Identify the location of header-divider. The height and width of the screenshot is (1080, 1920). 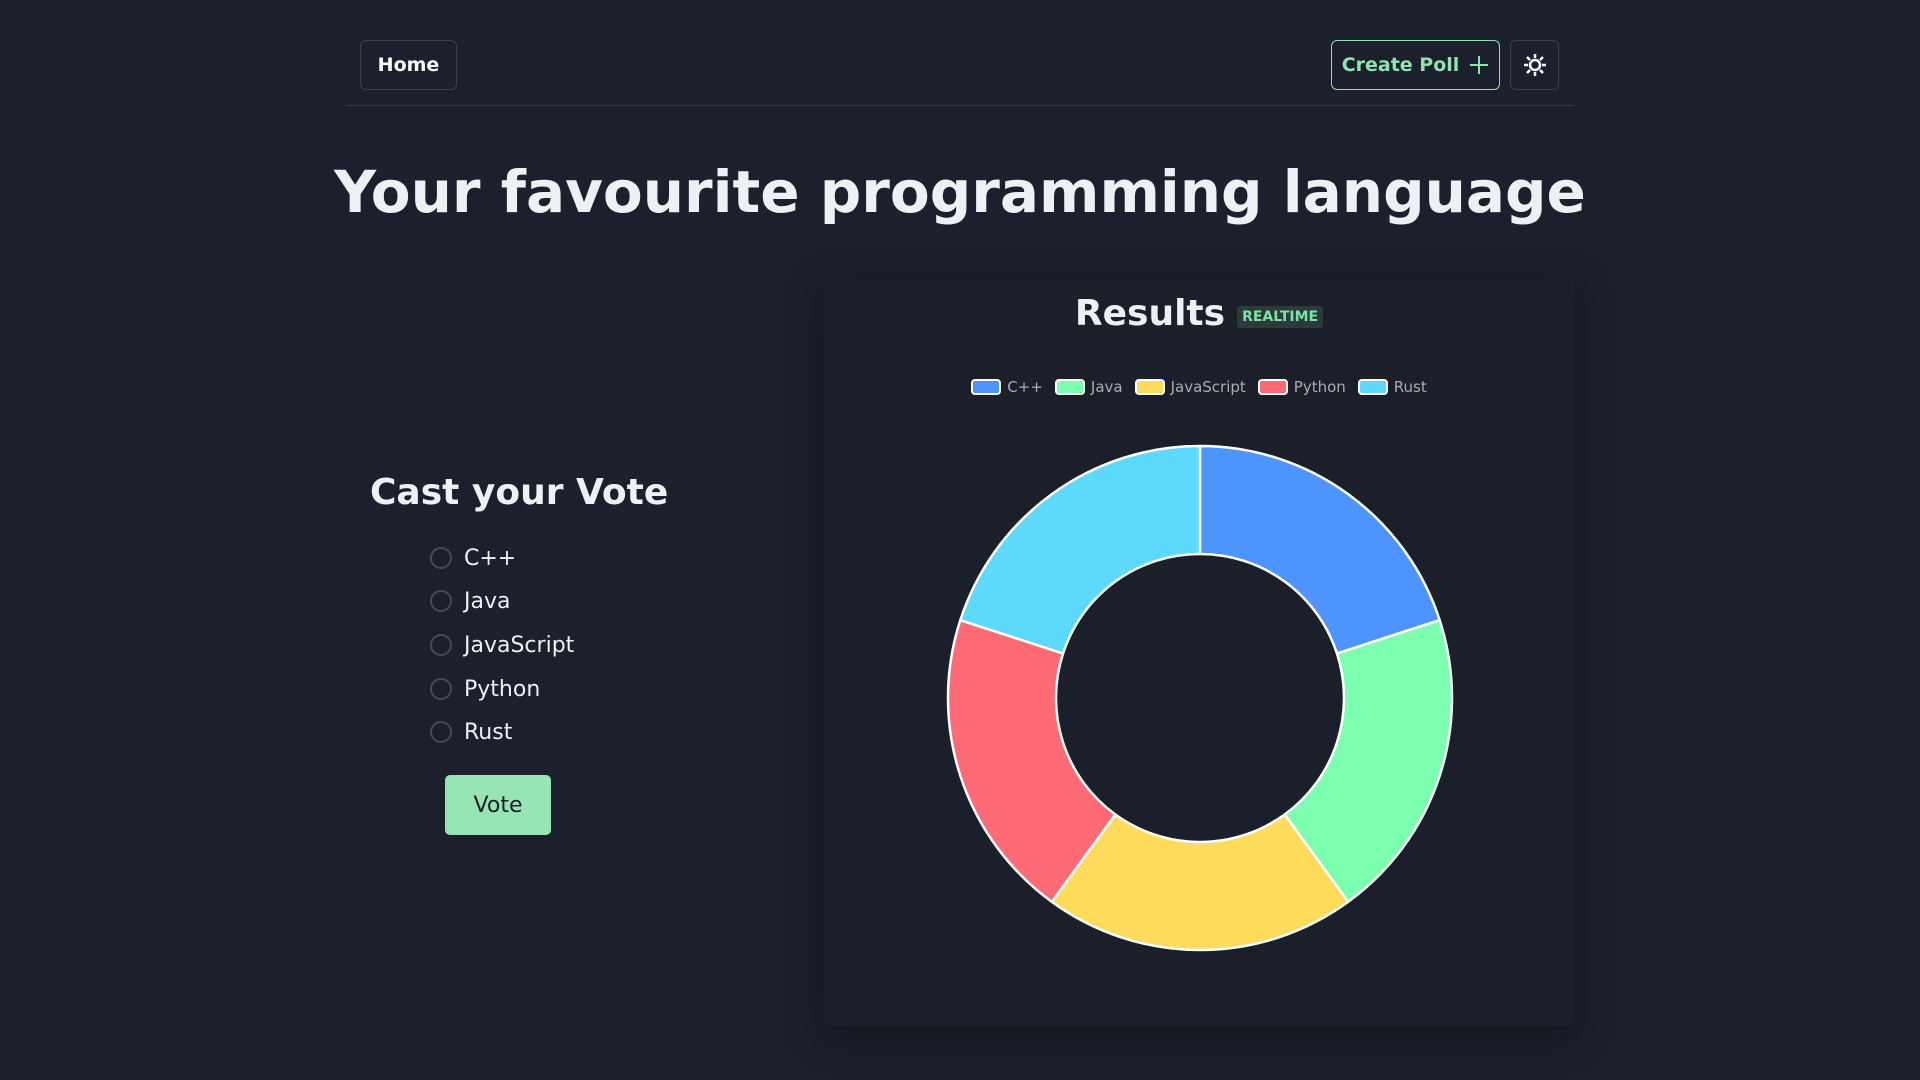
(960, 105).